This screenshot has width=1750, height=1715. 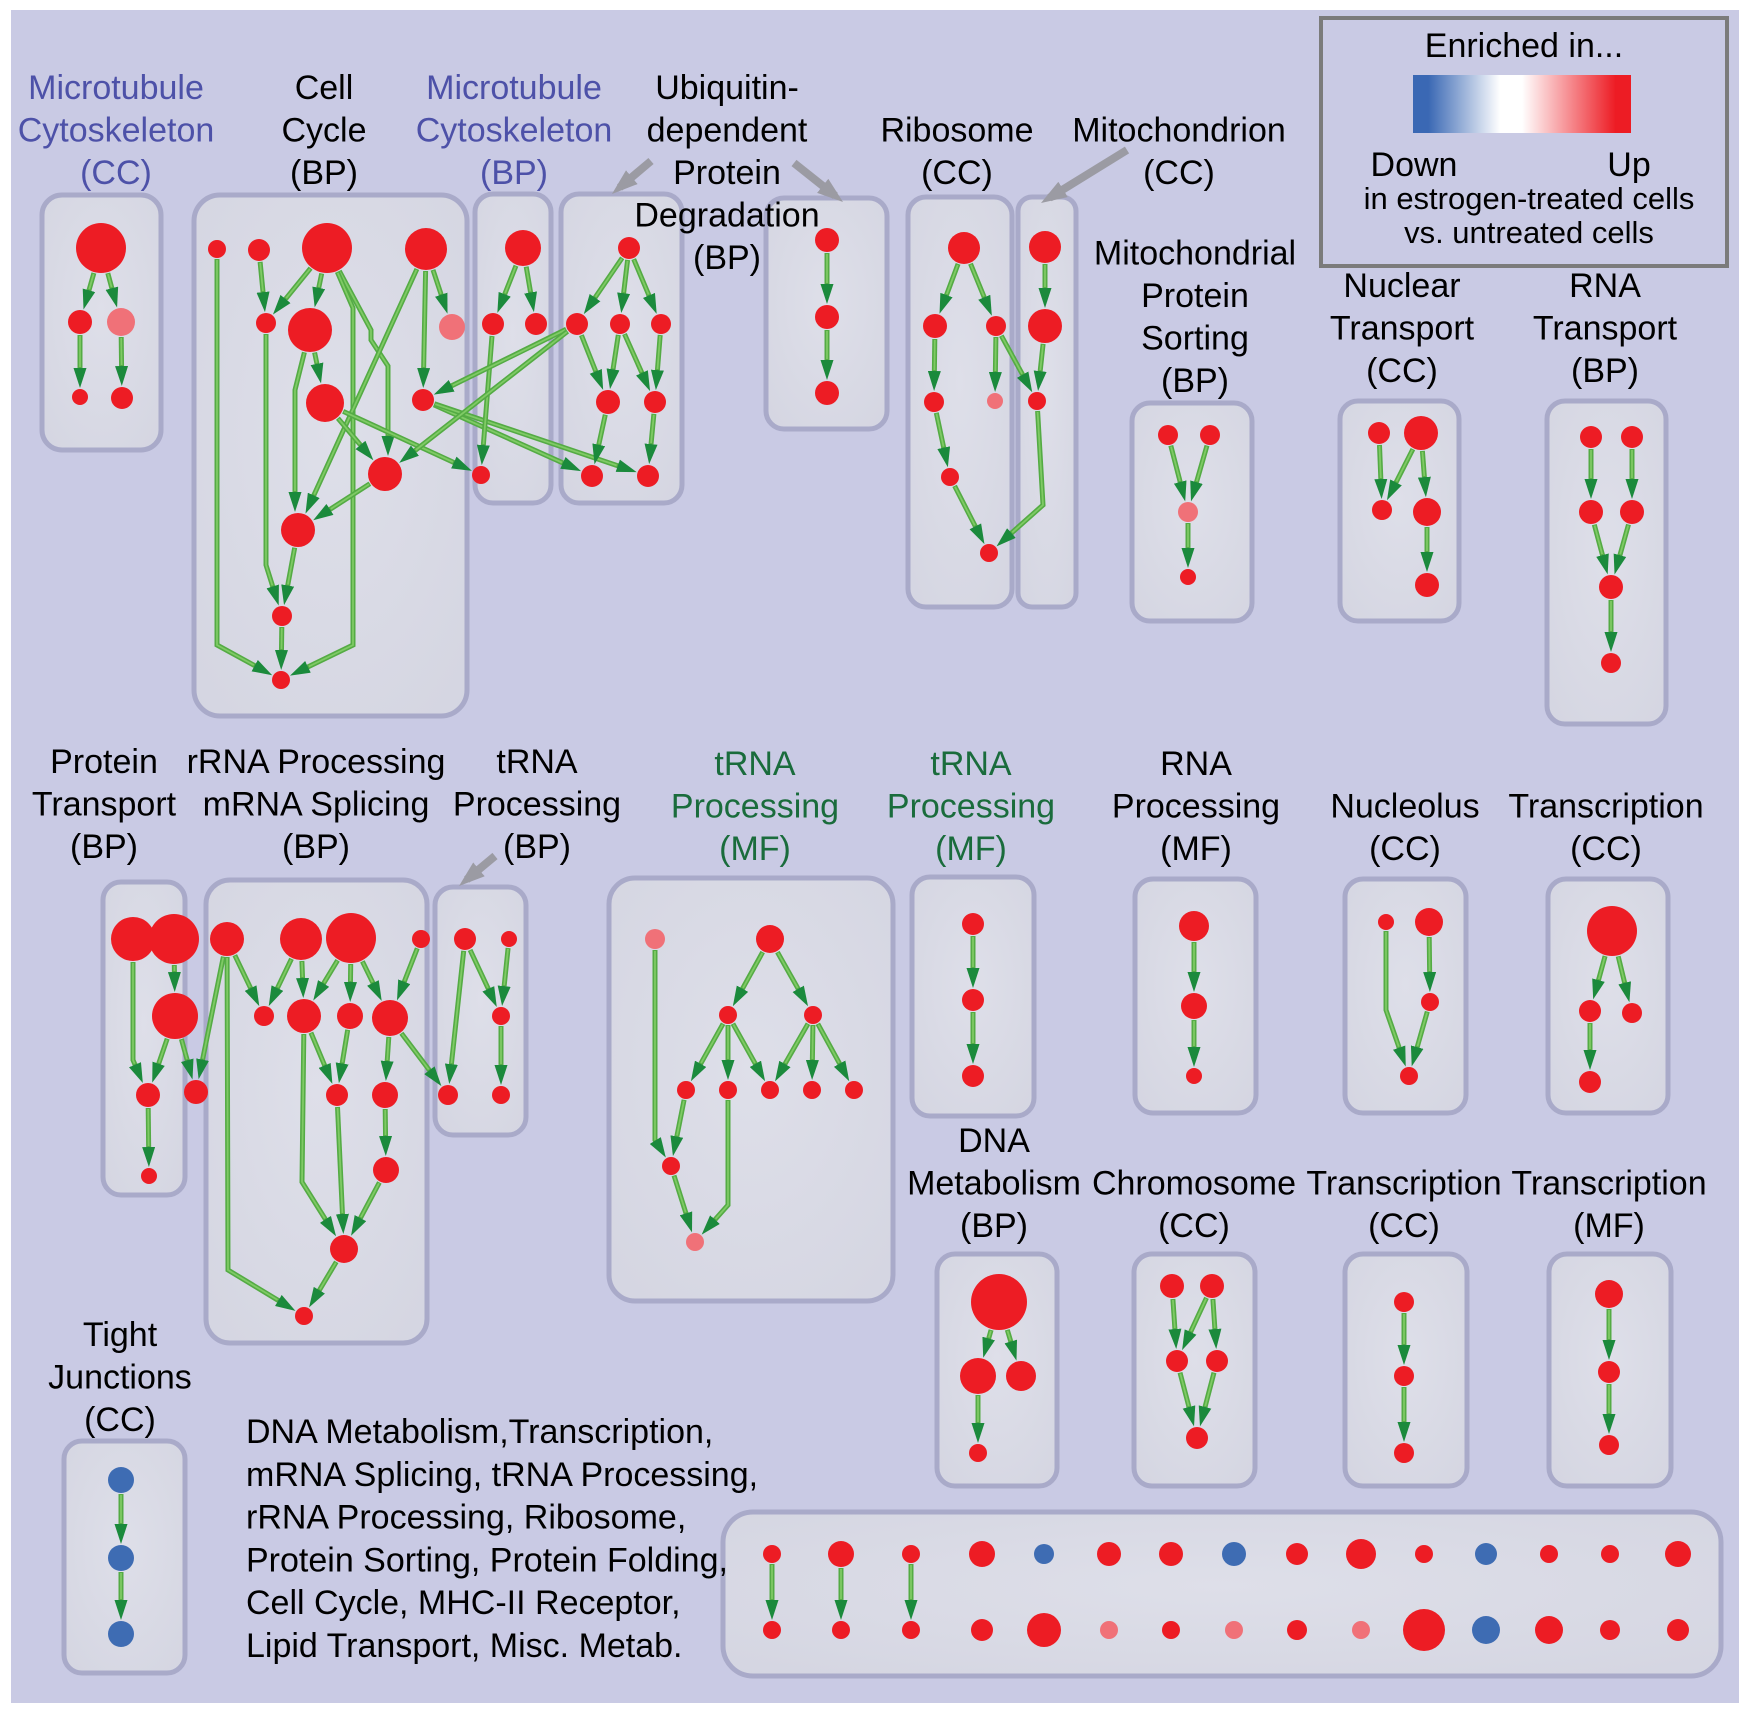 I want to click on svg-text: Tight, so click(x=120, y=1335).